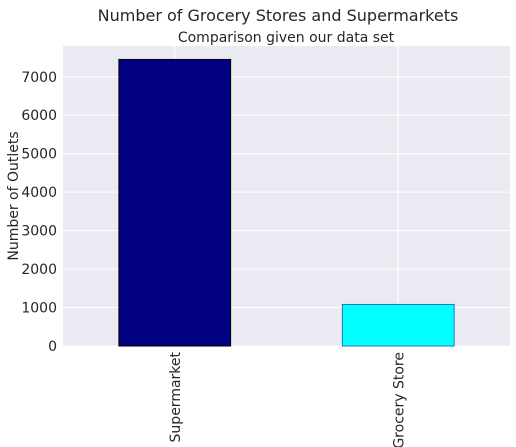 The height and width of the screenshot is (447, 516). I want to click on bar-supermarket, so click(175, 202).